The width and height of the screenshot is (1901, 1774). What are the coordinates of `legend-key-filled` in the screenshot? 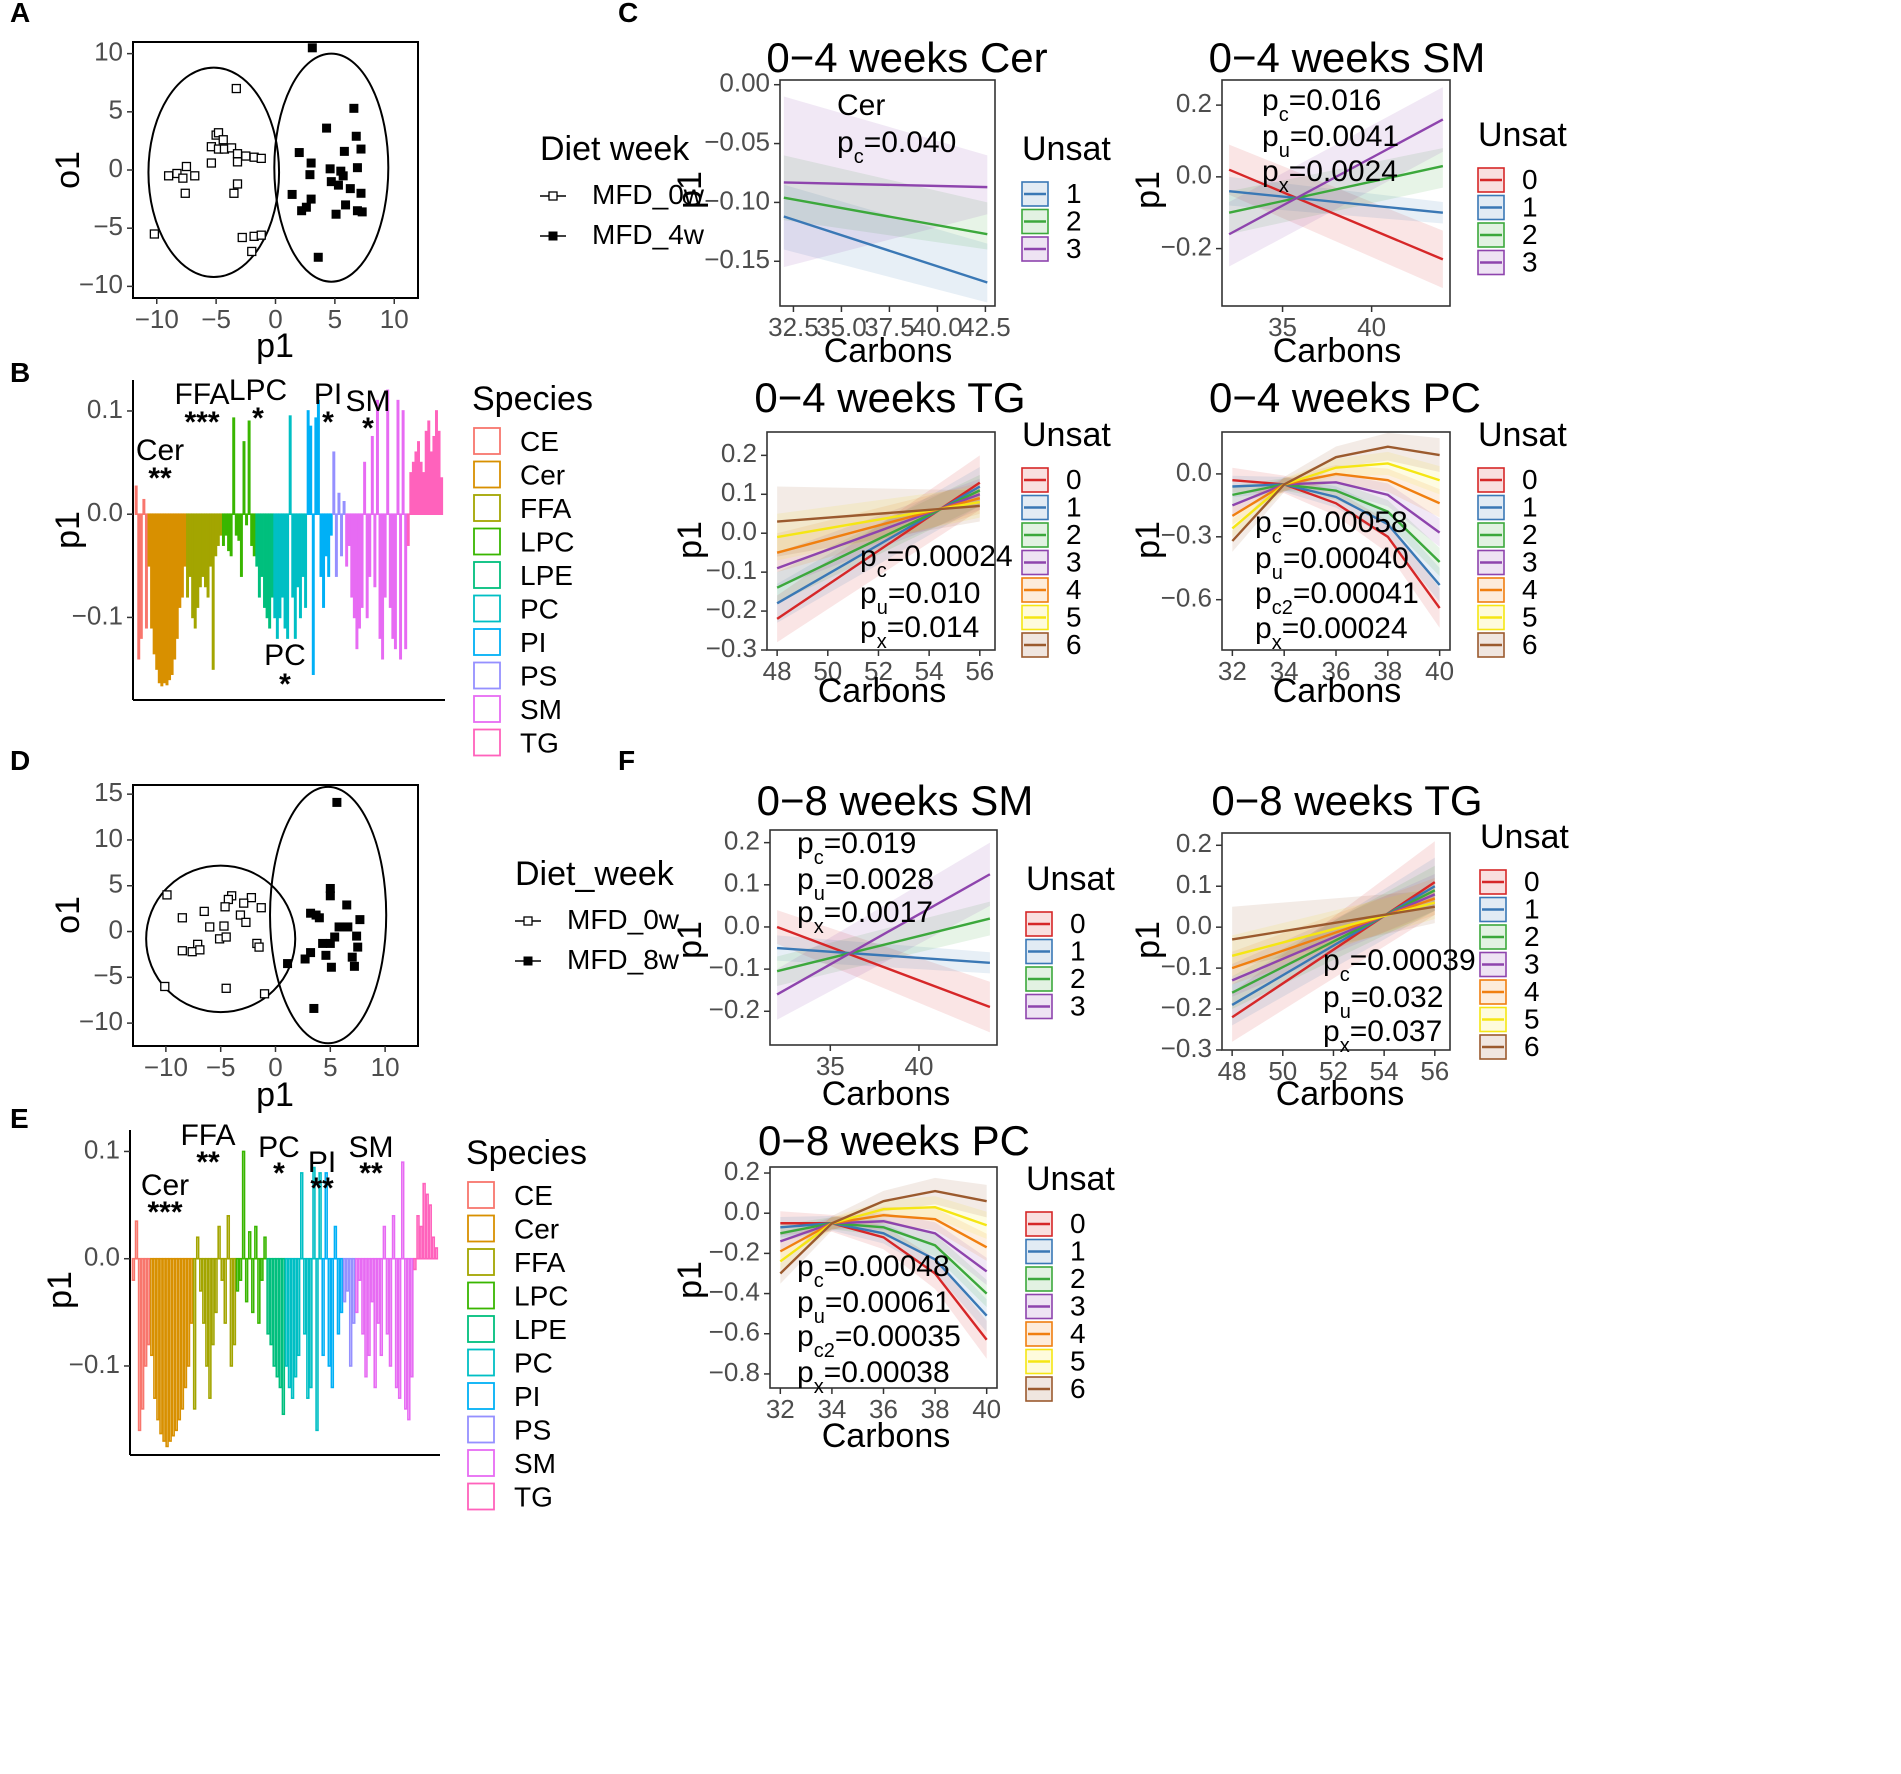 It's located at (553, 236).